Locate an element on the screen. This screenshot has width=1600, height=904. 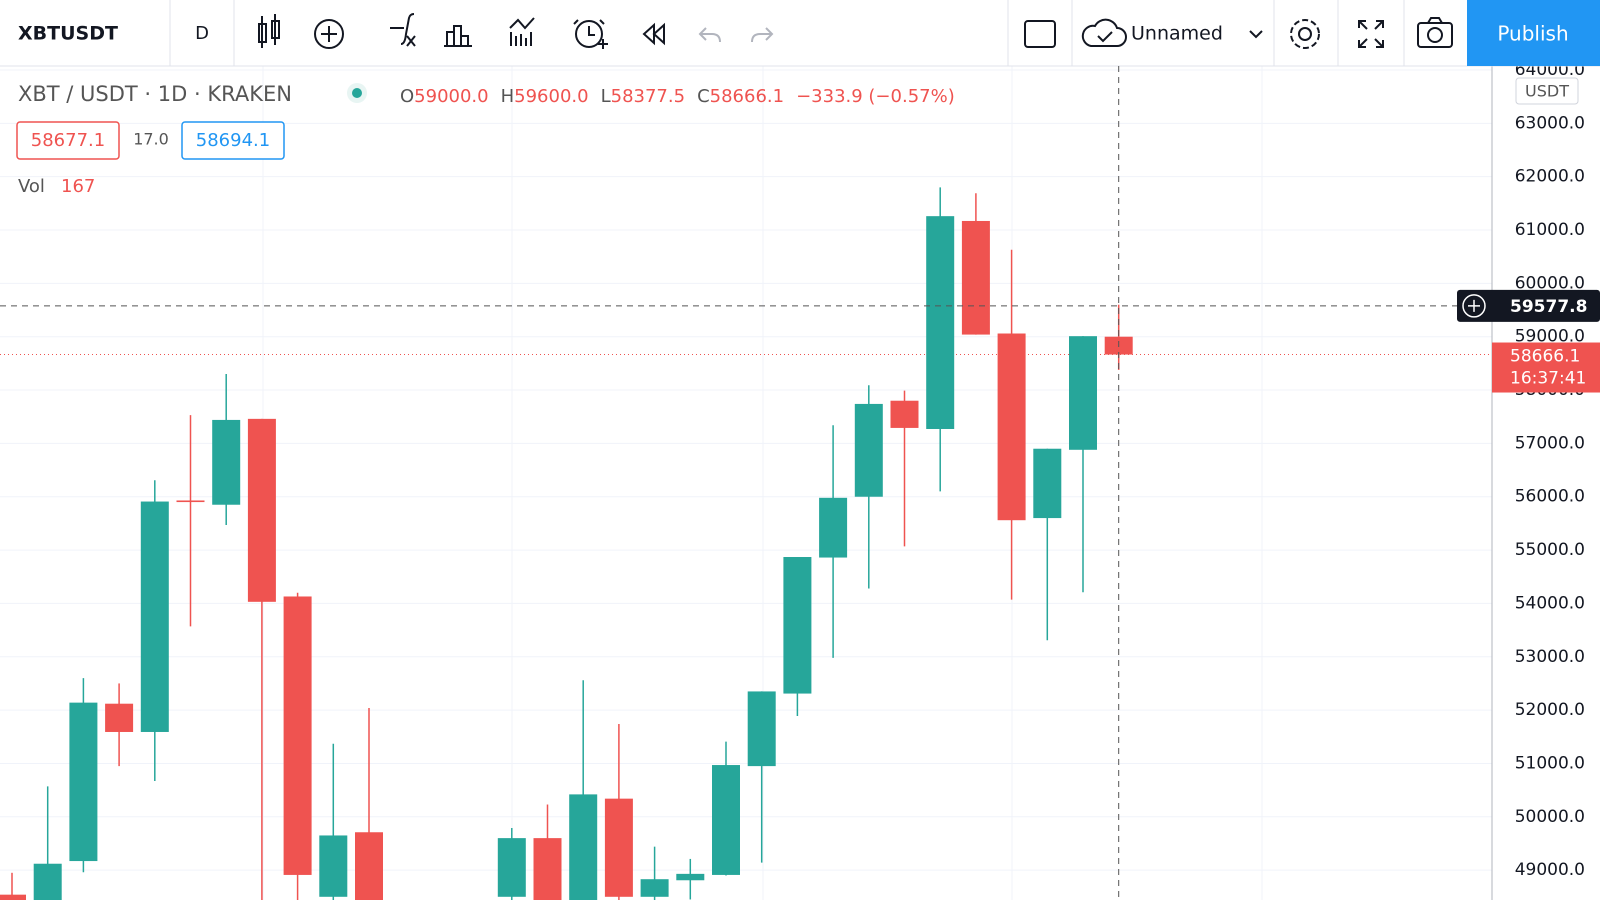
alert-add-button is located at coordinates (590, 34).